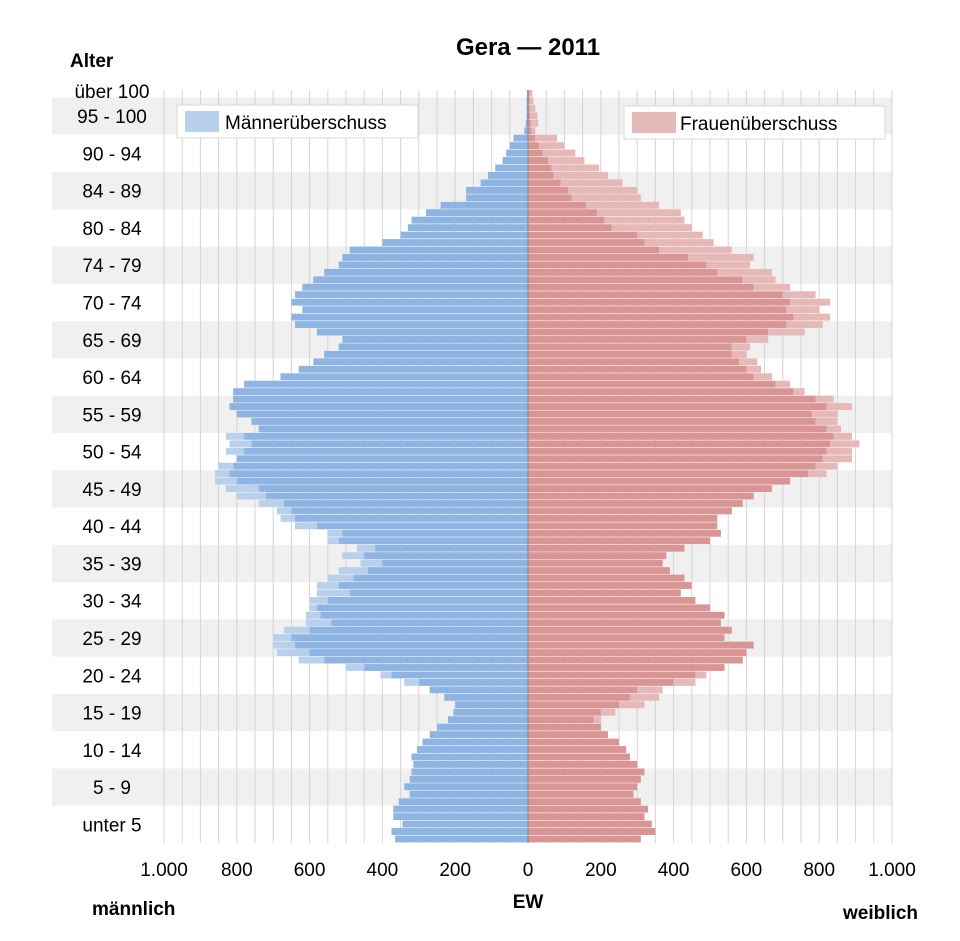 The image size is (960, 941). I want to click on age-group-label: 90 - 94, so click(112, 154).